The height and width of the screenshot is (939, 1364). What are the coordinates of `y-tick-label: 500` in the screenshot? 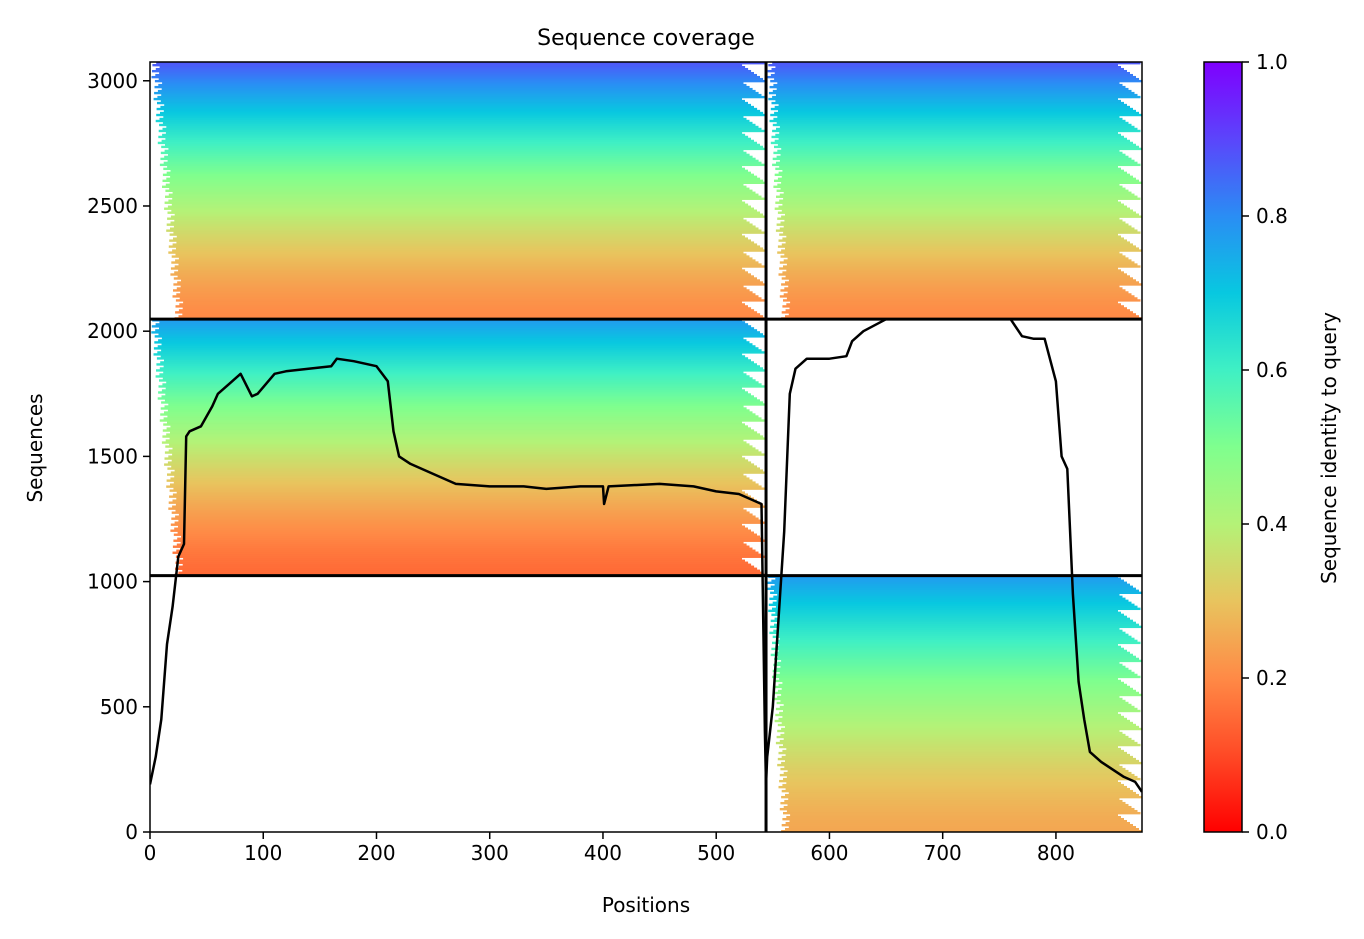 It's located at (119, 707).